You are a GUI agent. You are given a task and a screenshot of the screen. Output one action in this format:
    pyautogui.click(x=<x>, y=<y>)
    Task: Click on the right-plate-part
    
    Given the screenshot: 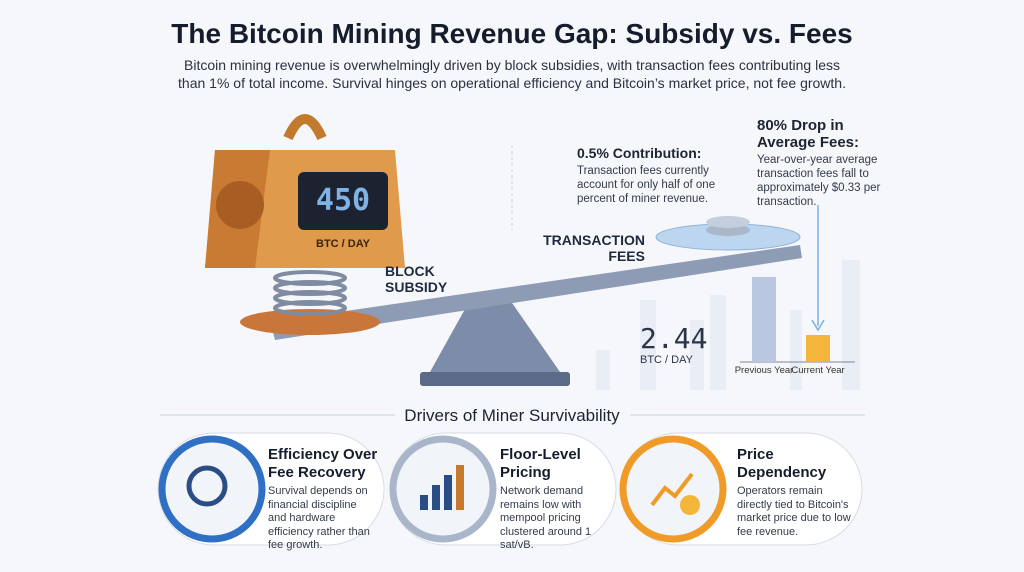 What is the action you would take?
    pyautogui.click(x=728, y=222)
    